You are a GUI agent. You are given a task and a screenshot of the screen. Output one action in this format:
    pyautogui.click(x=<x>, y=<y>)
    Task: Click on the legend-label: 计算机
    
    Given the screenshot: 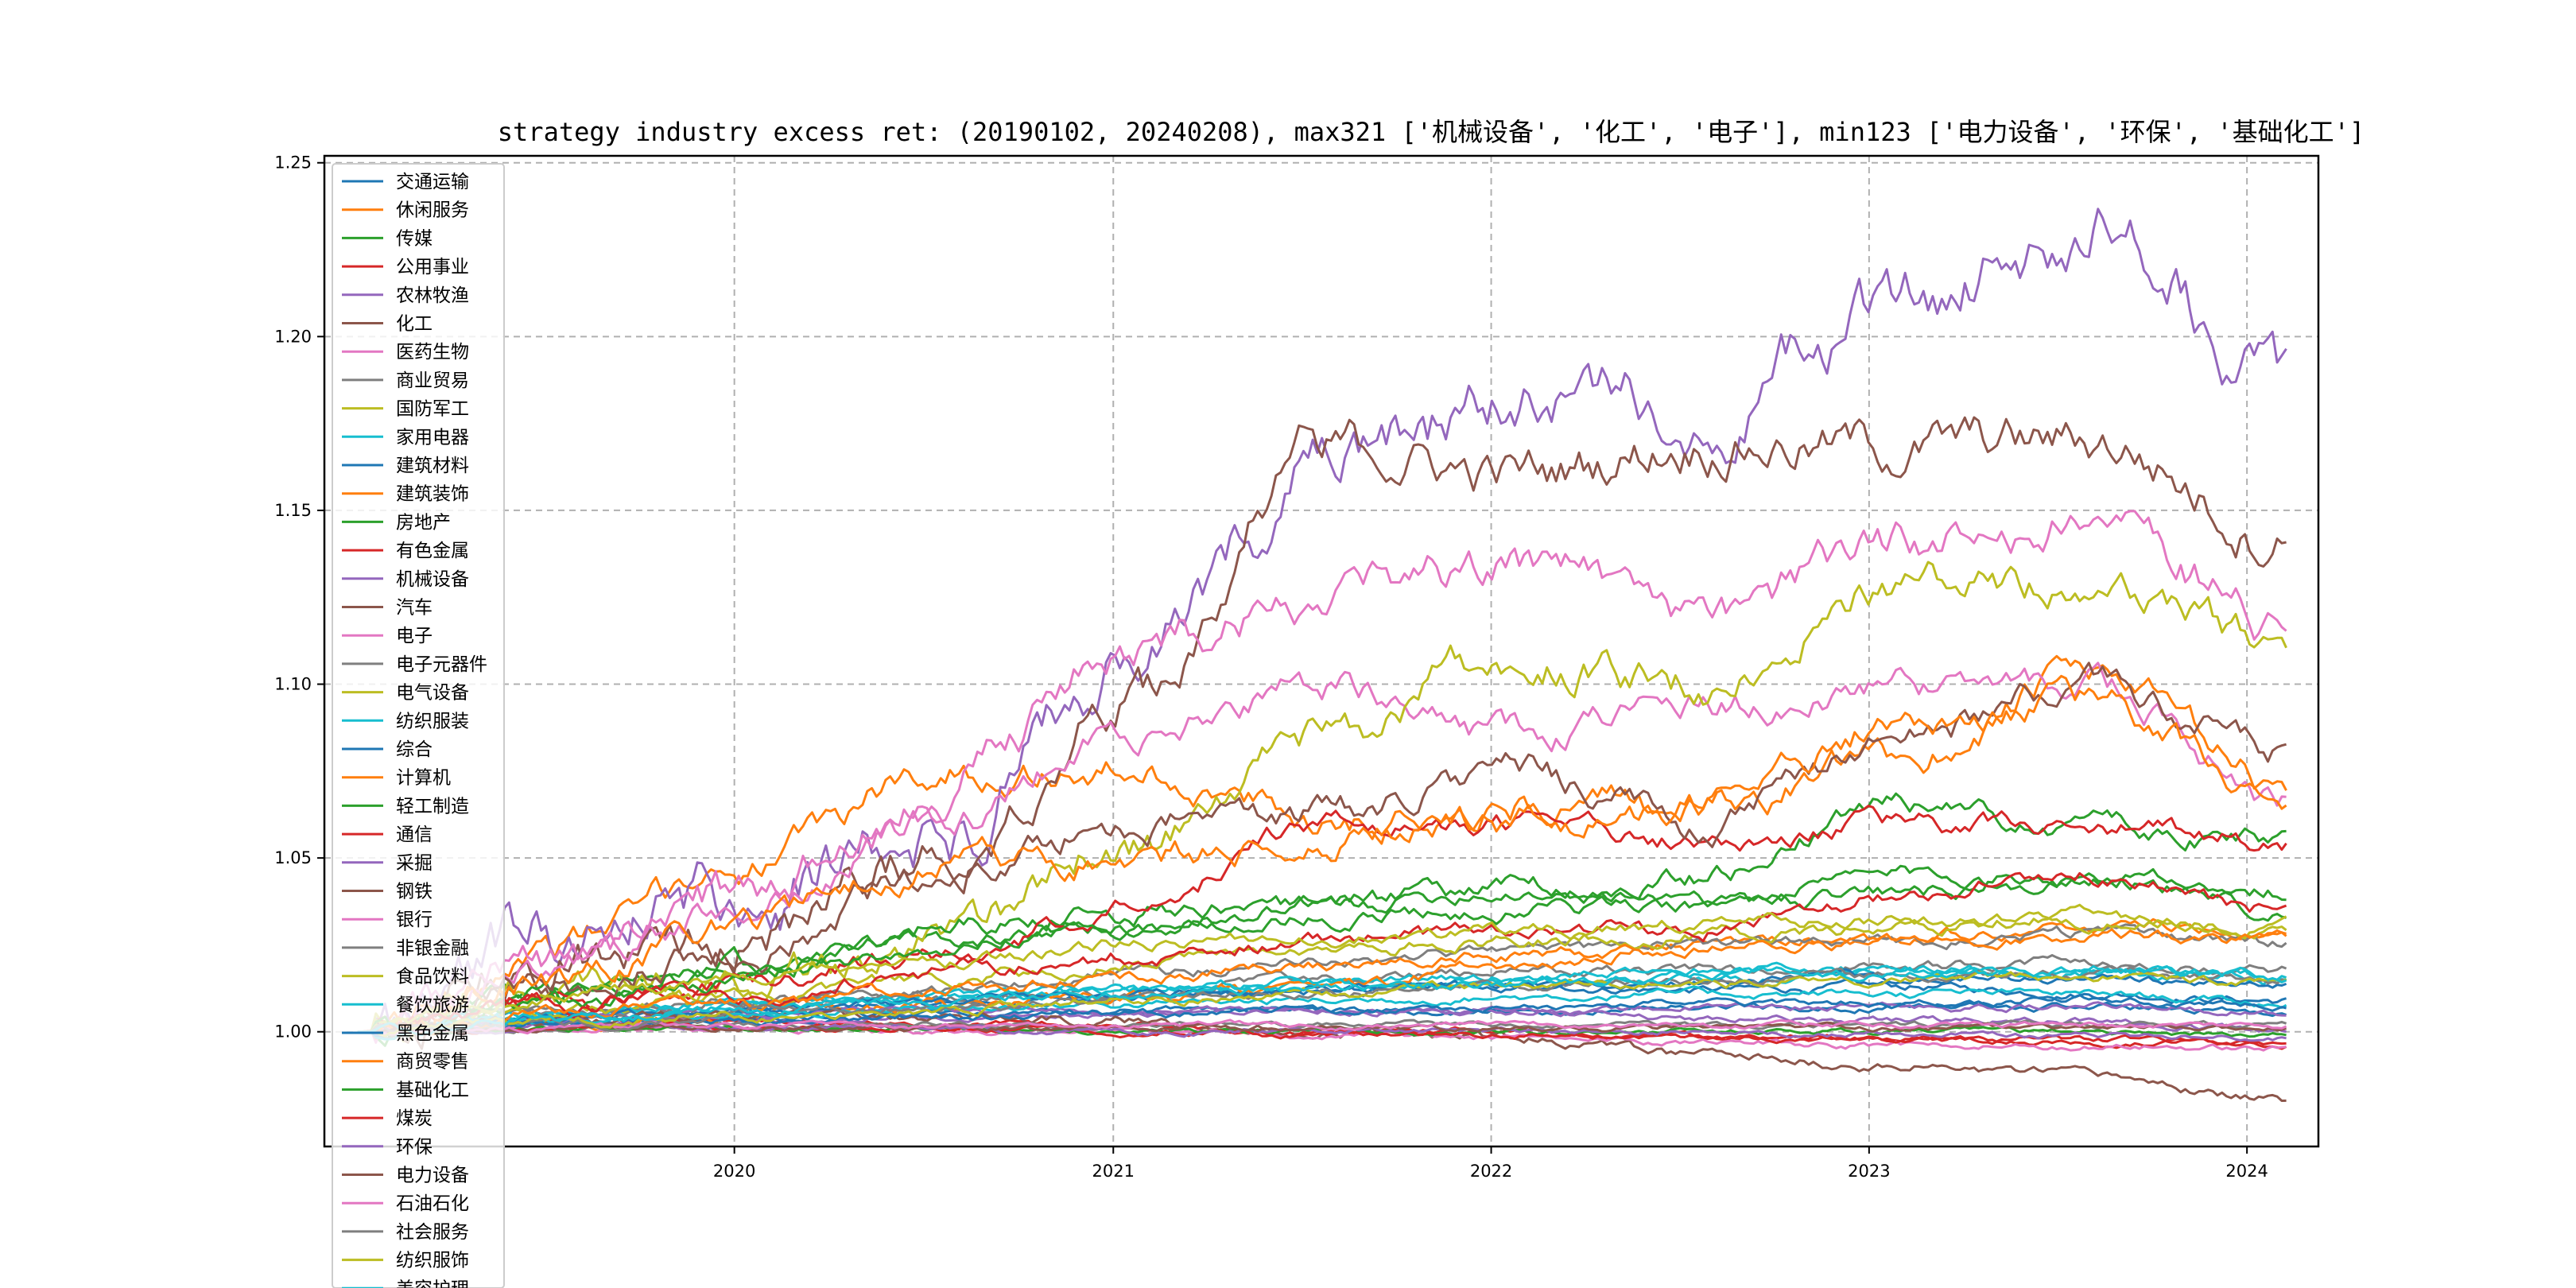 What is the action you would take?
    pyautogui.click(x=423, y=779)
    